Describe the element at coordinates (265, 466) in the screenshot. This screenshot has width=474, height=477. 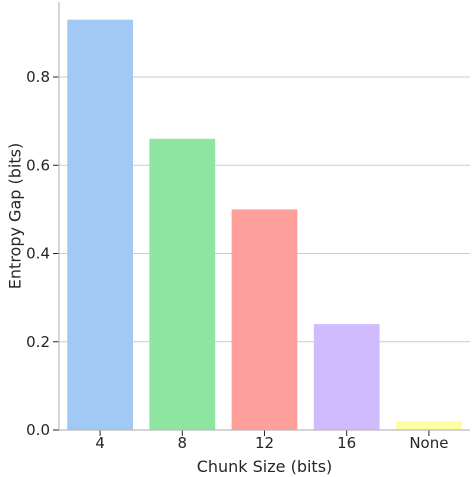
I see `x-axis-title: Chunk Size (bits)` at that location.